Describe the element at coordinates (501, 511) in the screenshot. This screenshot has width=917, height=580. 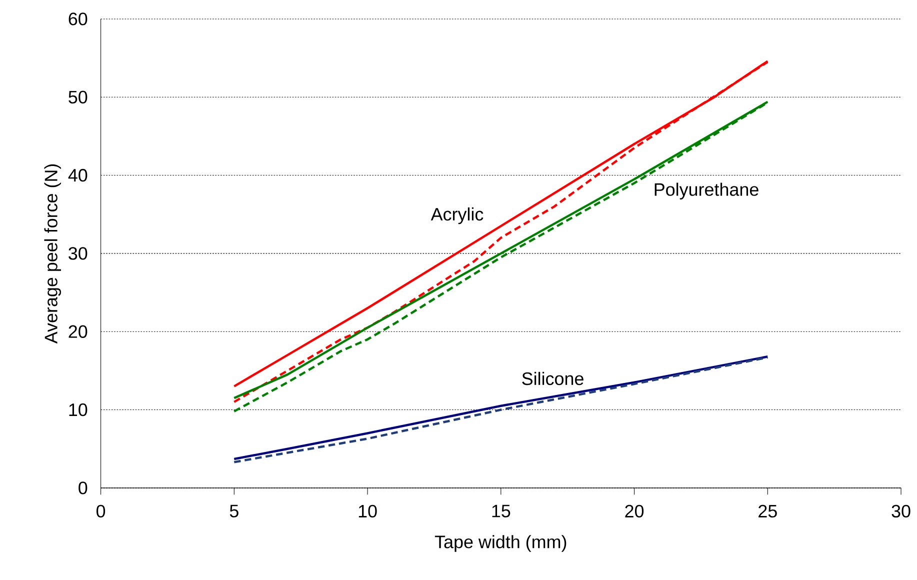
I see `x-tick-label: 15` at that location.